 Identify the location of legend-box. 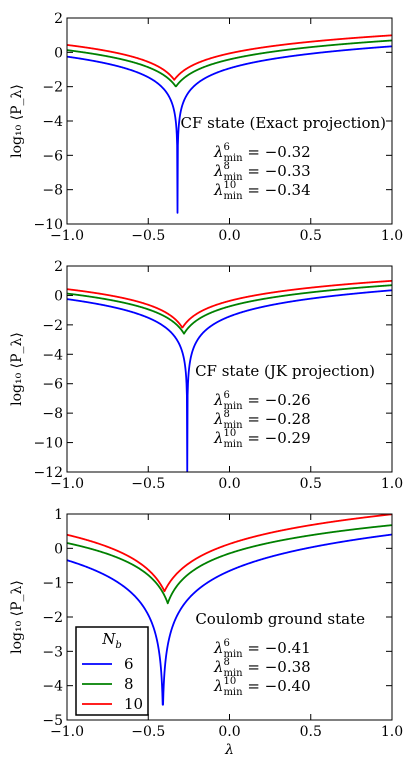
(112, 671).